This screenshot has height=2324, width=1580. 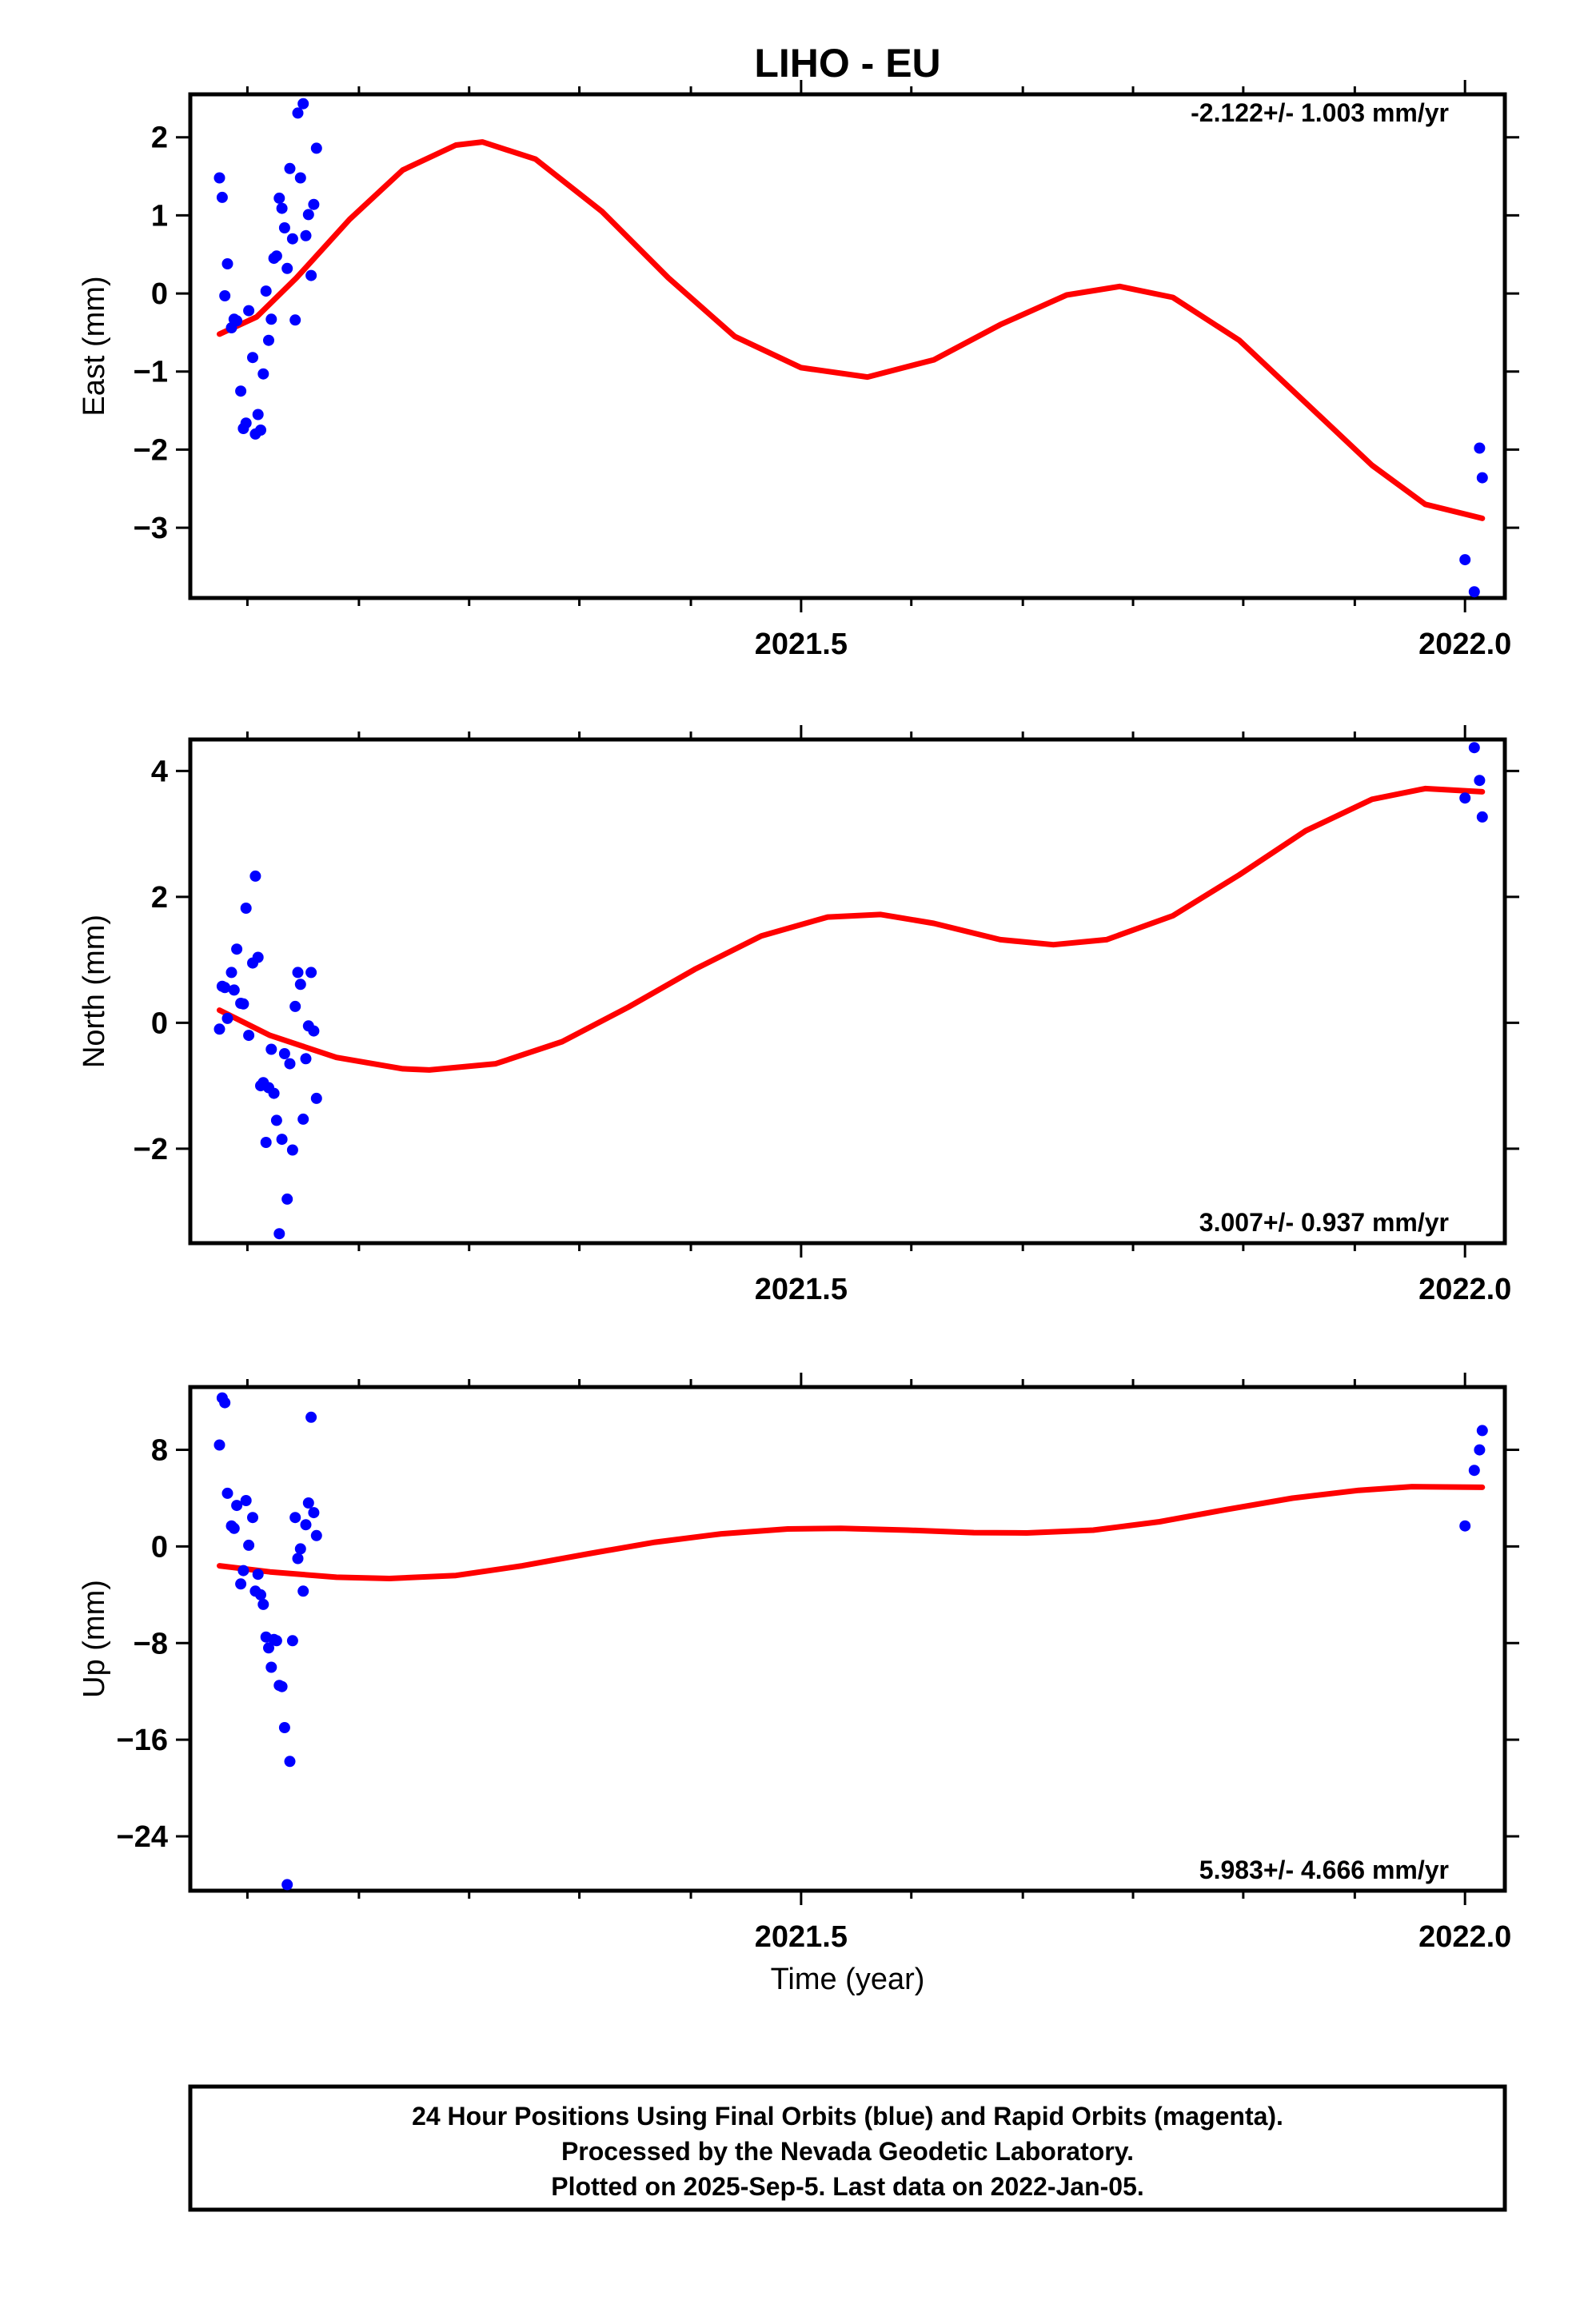 I want to click on footer-box, so click(x=847, y=2148).